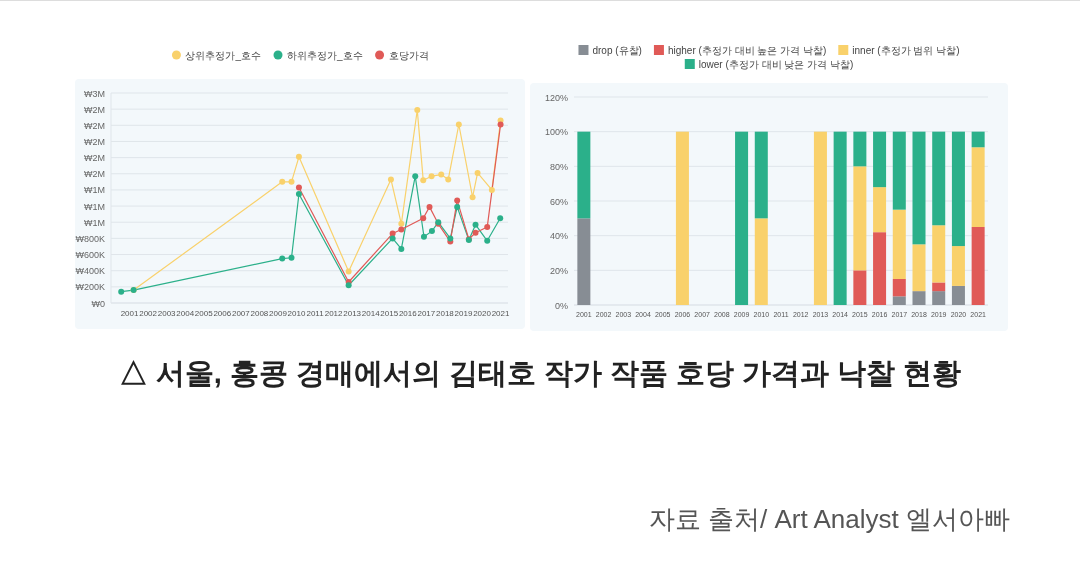 The width and height of the screenshot is (1080, 562). Describe the element at coordinates (482, 313) in the screenshot. I see `x-tick-label: 2020` at that location.